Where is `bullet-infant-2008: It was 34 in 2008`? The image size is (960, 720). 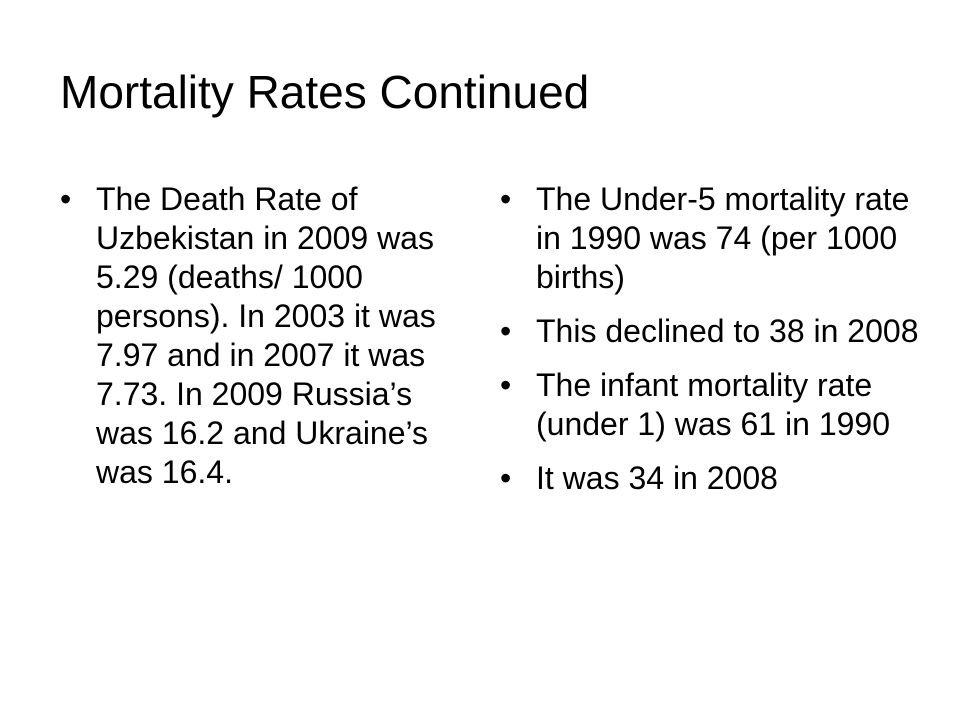 bullet-infant-2008: It was 34 in 2008 is located at coordinates (710, 478).